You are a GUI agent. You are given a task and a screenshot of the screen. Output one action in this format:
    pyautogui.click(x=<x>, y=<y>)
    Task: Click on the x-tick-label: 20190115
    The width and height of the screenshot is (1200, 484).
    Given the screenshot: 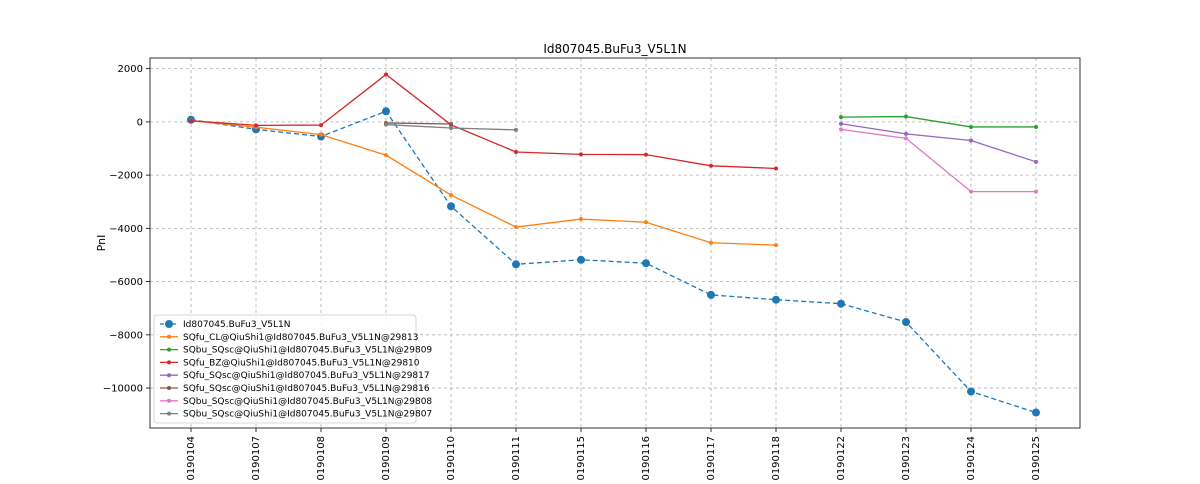 What is the action you would take?
    pyautogui.click(x=581, y=458)
    